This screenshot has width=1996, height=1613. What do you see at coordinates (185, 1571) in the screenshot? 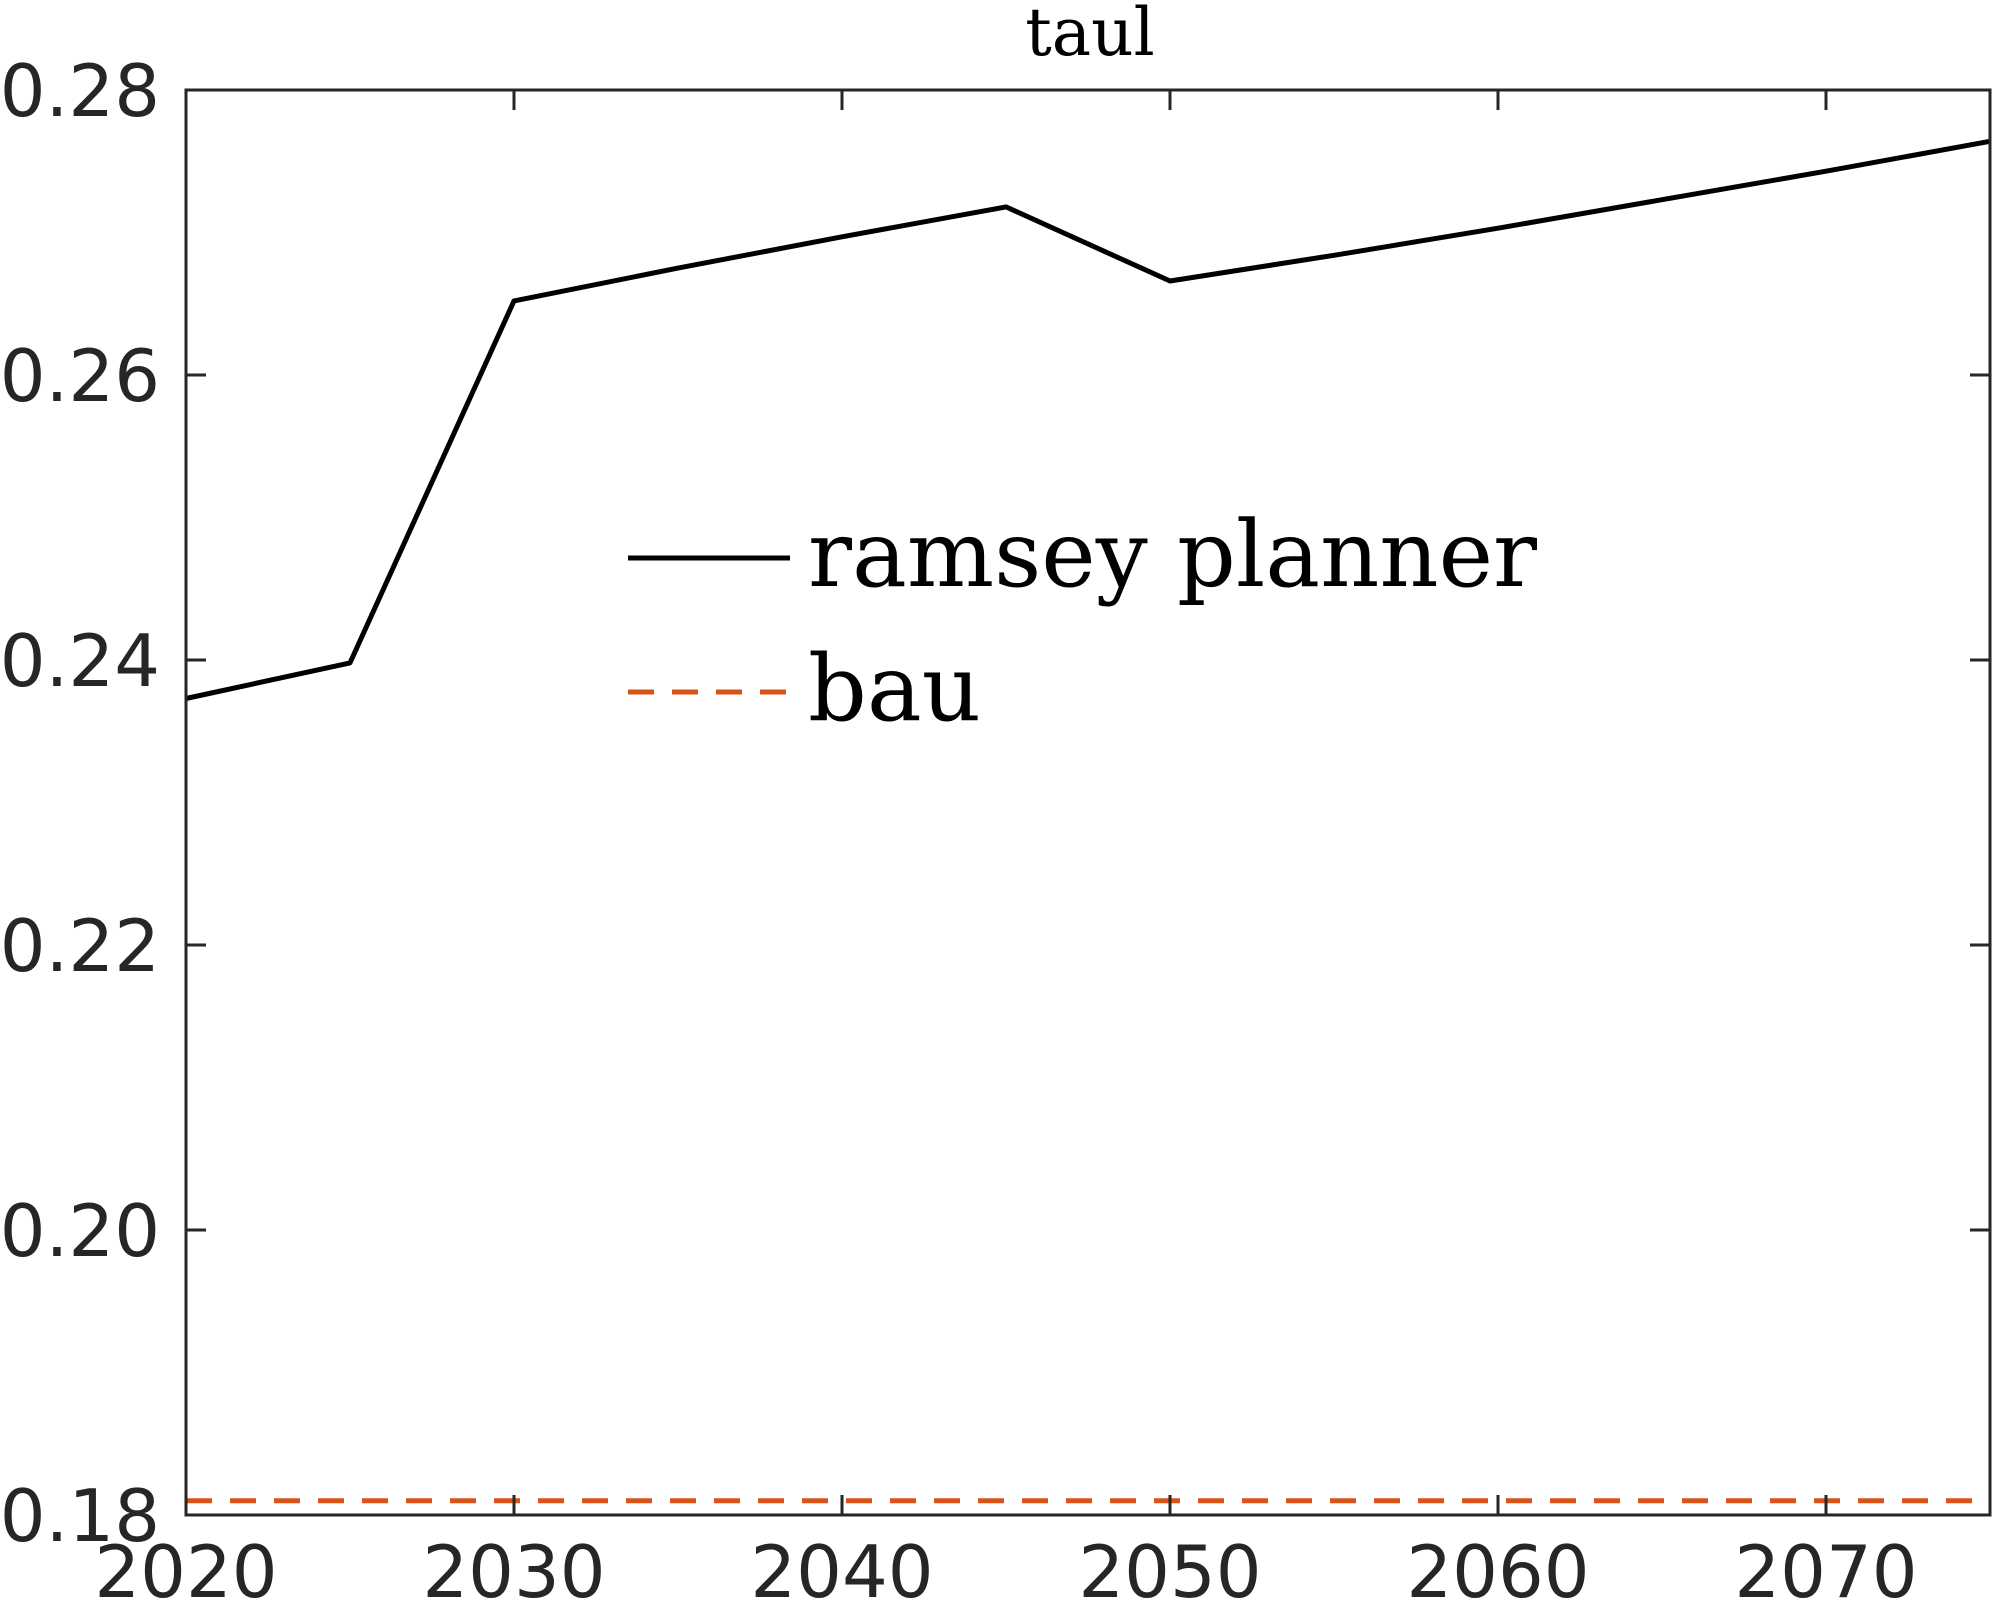
I see `x-tick-label-2020: 2020` at bounding box center [185, 1571].